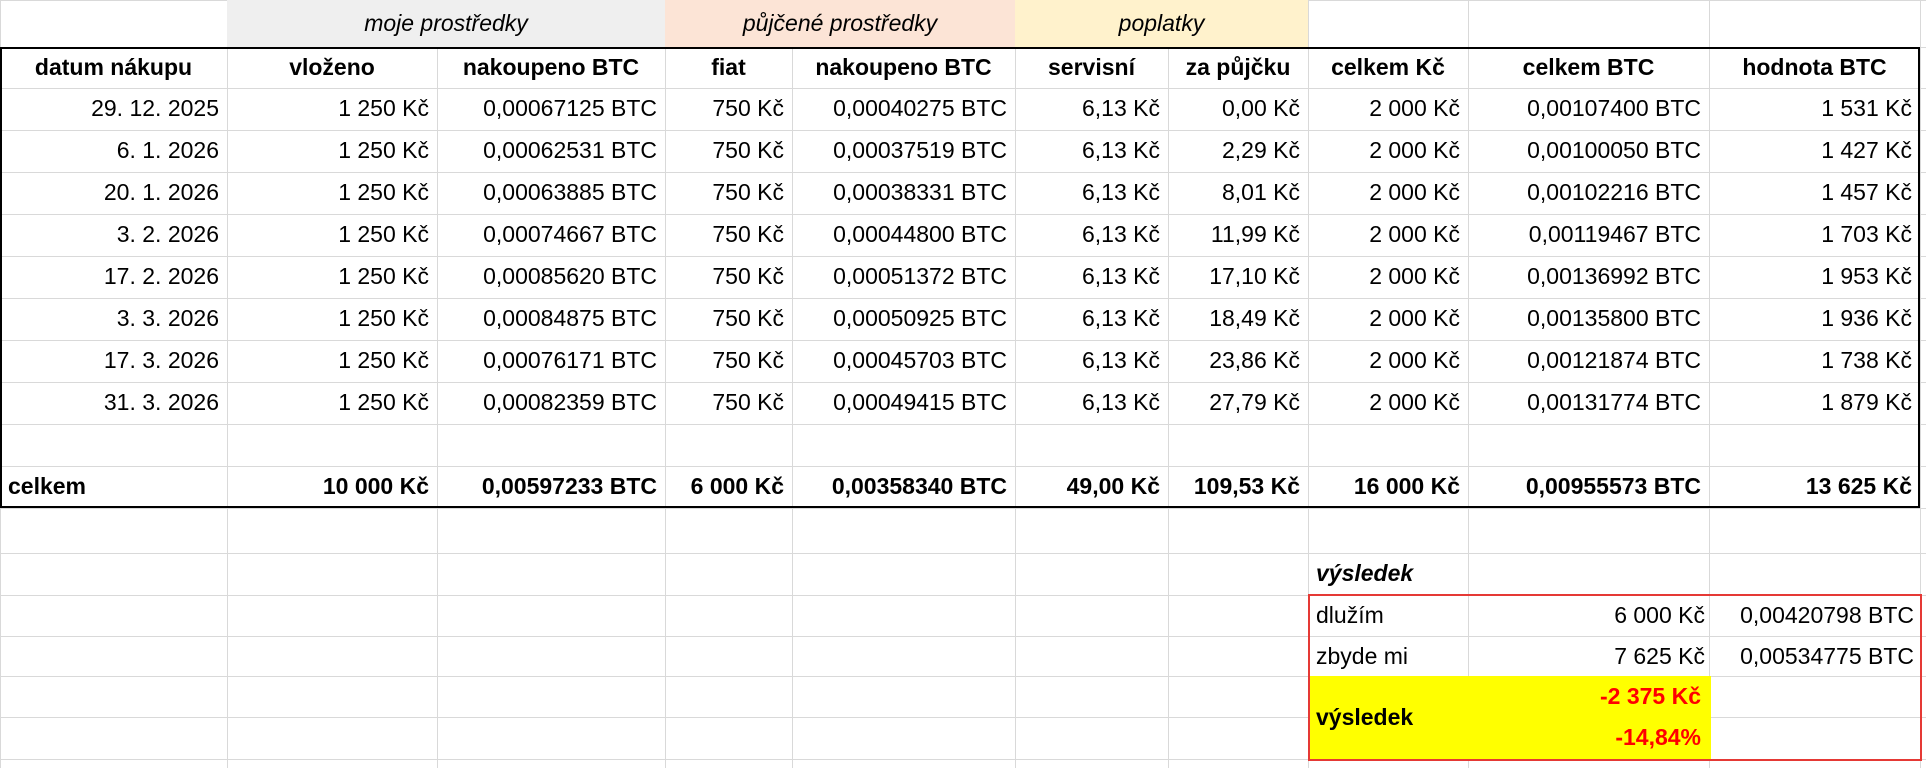  What do you see at coordinates (570, 318) in the screenshot?
I see `cell-own-btc: 0,00084875 BTC` at bounding box center [570, 318].